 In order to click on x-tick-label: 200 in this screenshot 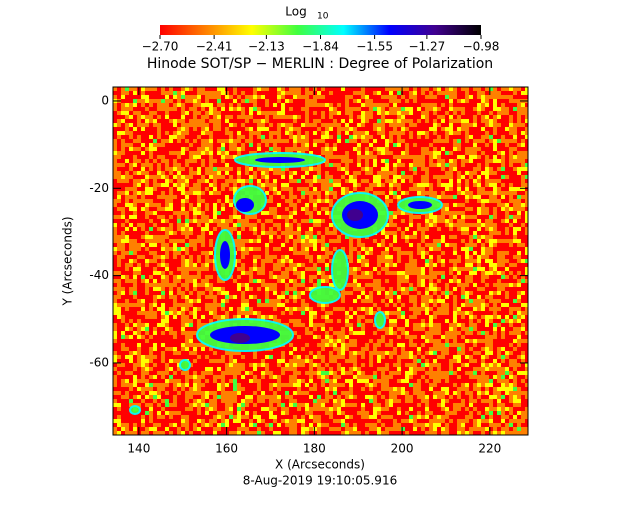, I will do `click(402, 449)`.